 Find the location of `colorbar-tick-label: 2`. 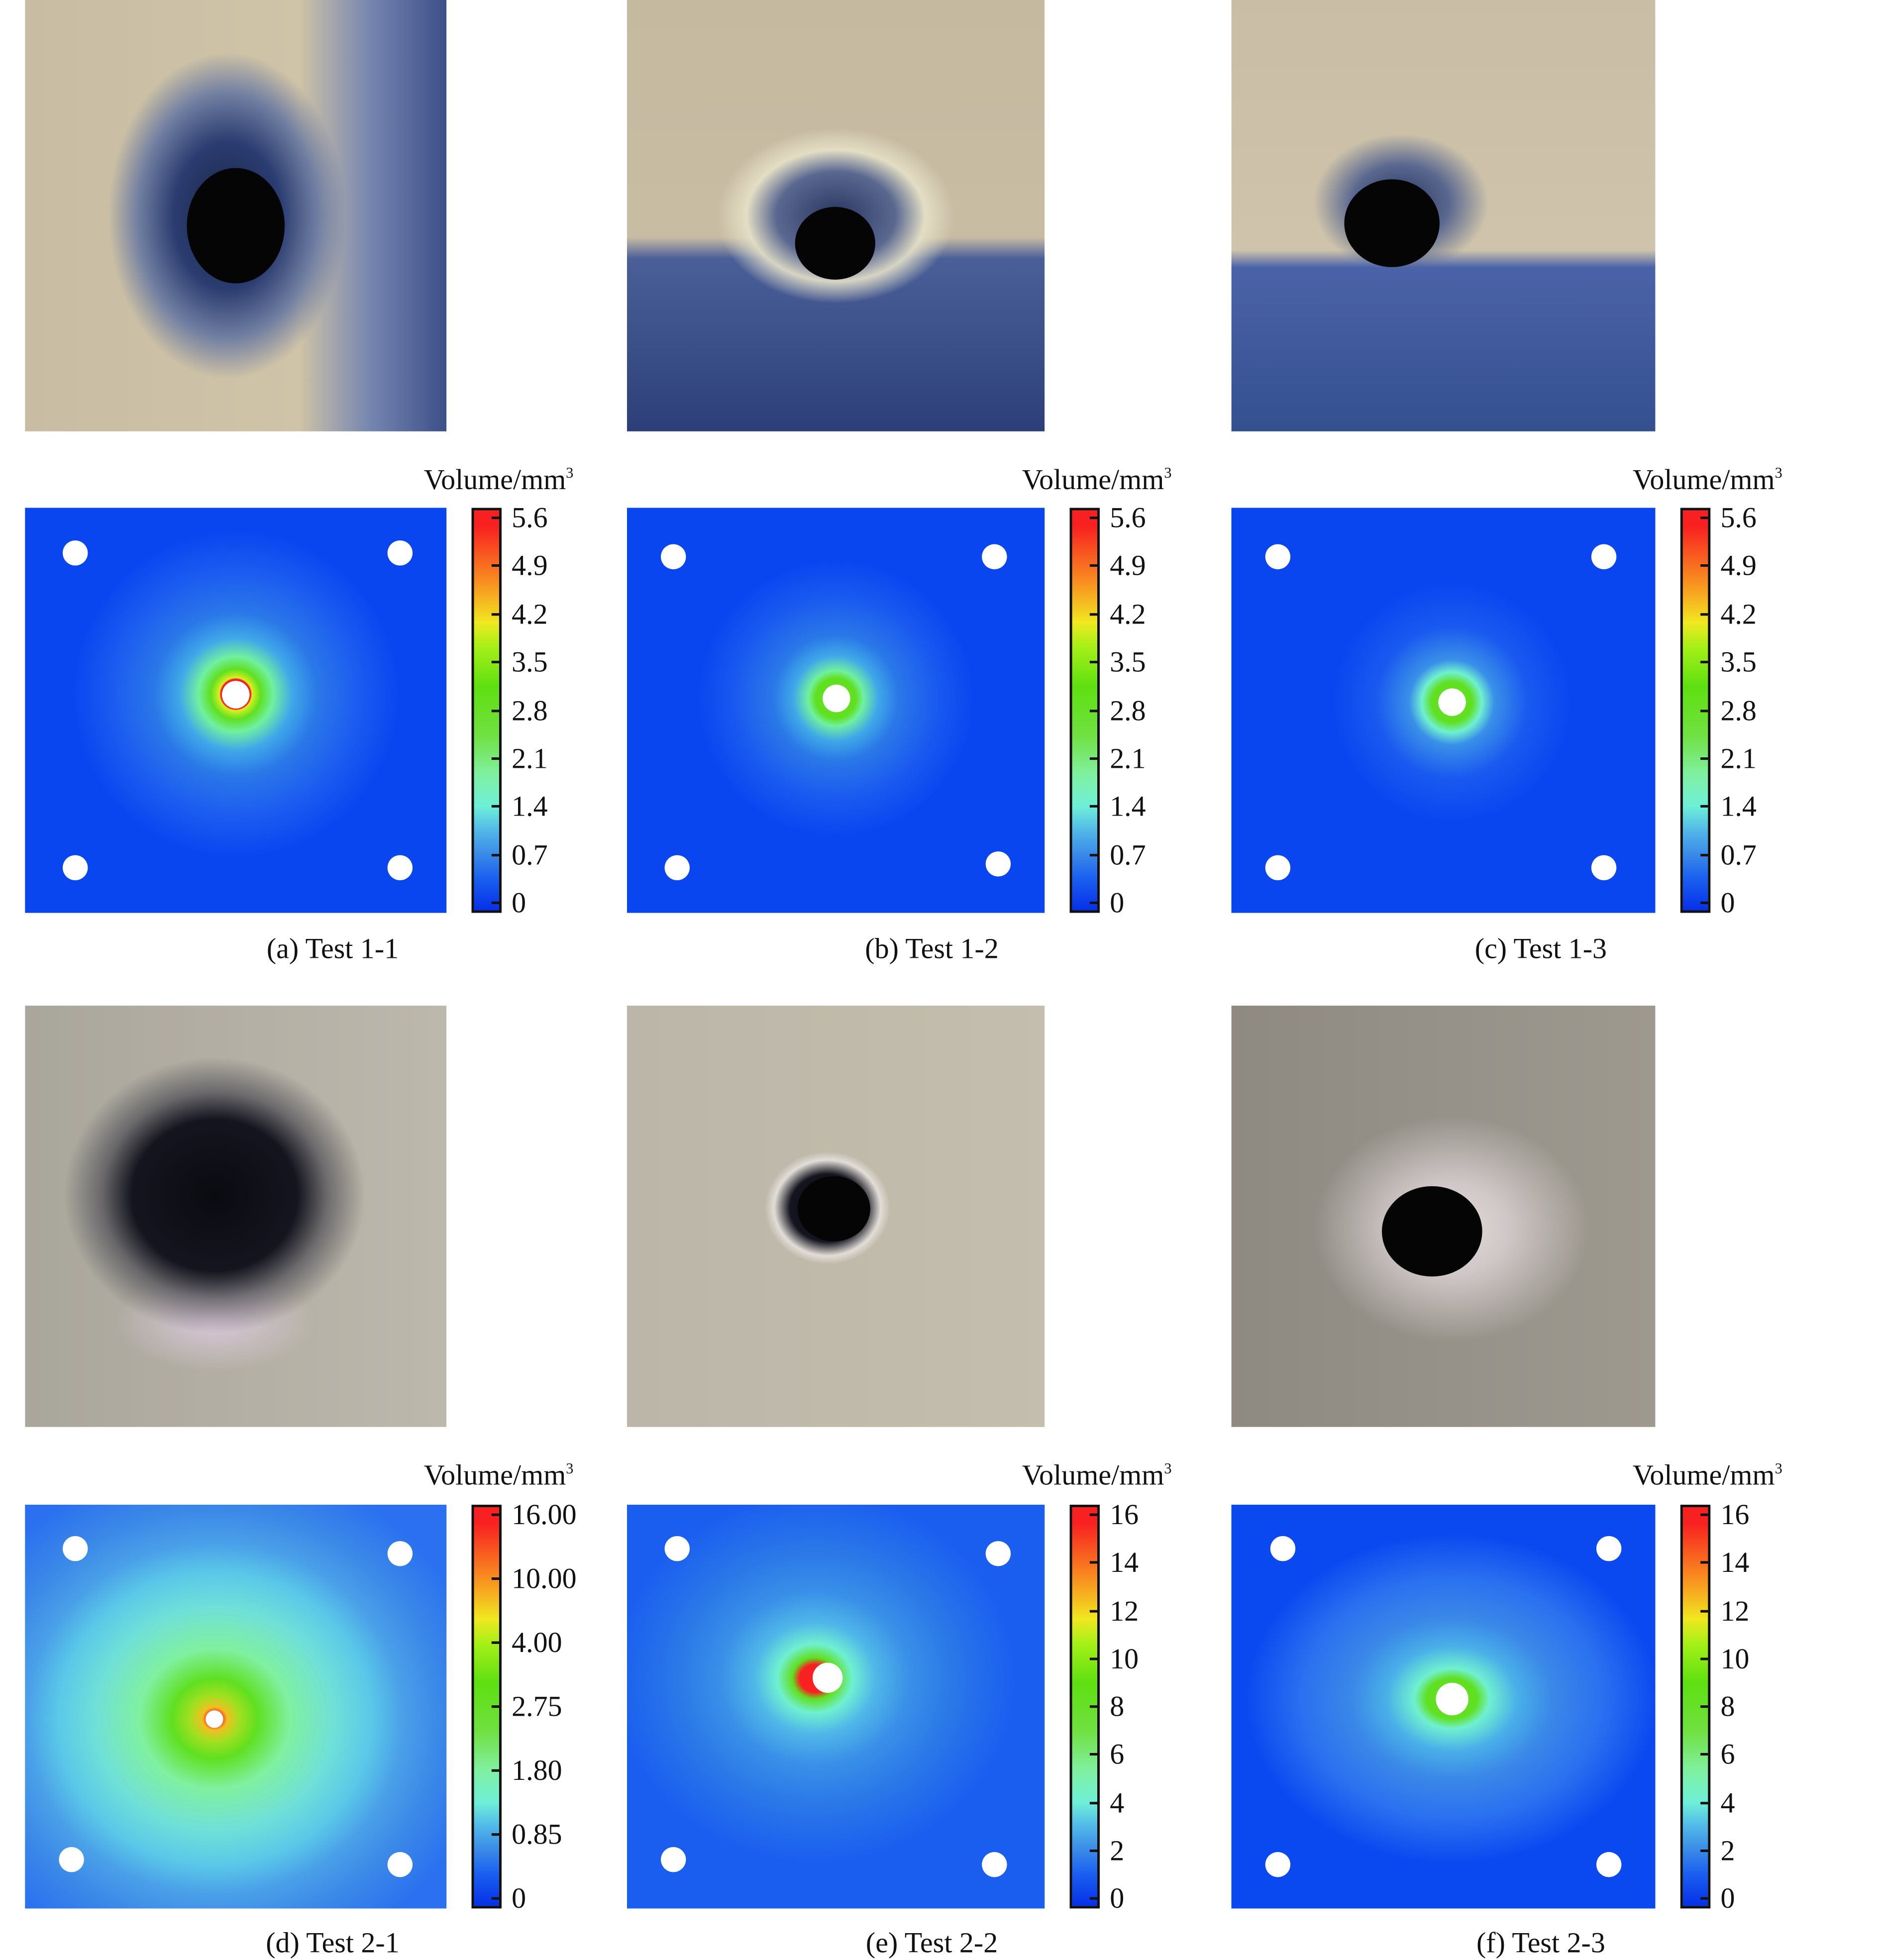

colorbar-tick-label: 2 is located at coordinates (1727, 1850).